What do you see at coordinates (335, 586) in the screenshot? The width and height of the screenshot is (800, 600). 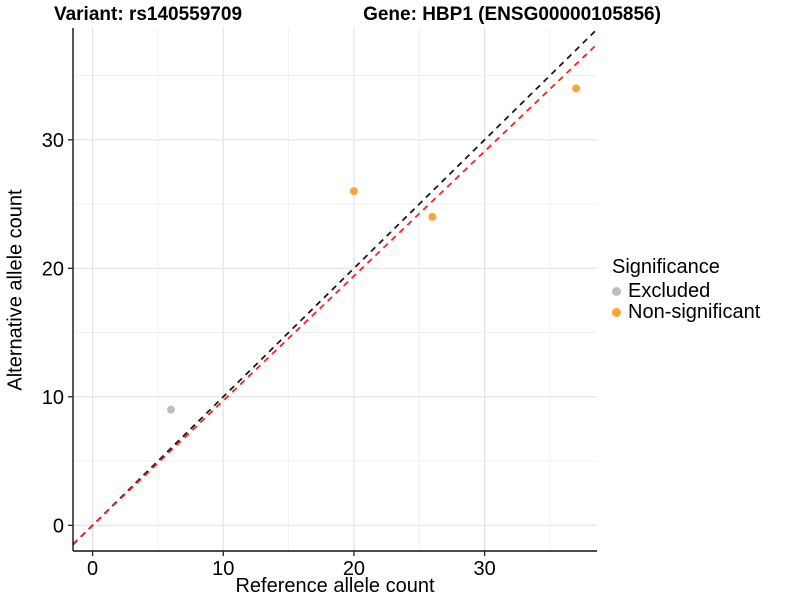 I see `x-axis-title: Reference allele count` at bounding box center [335, 586].